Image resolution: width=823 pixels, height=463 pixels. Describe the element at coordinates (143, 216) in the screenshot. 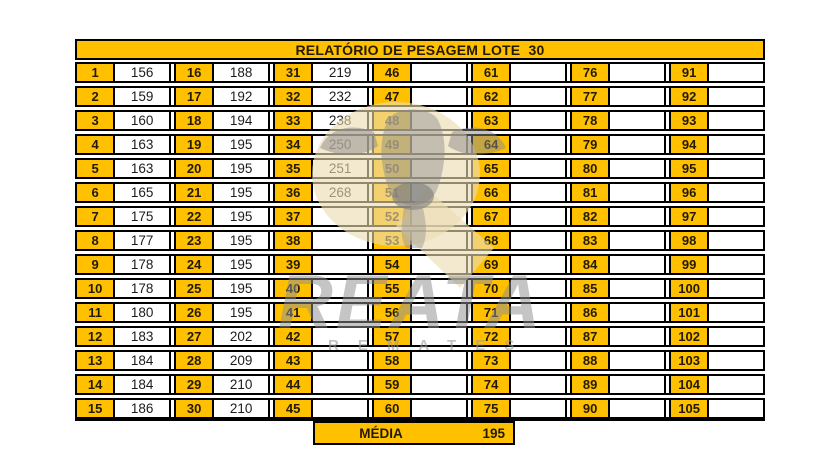

I see `weight-value-cell: 175` at that location.